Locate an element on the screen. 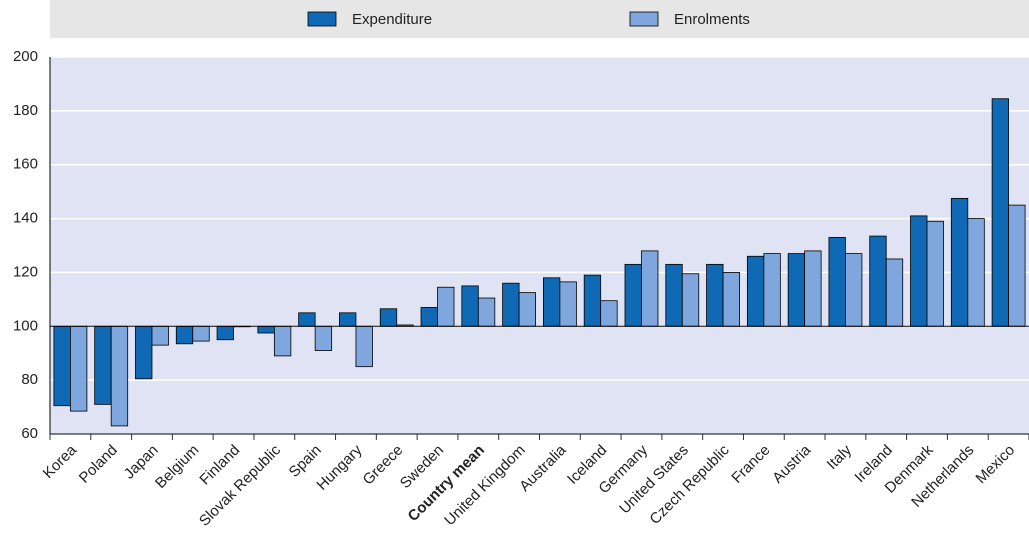  x-tick-label: Korea is located at coordinates (60, 461).